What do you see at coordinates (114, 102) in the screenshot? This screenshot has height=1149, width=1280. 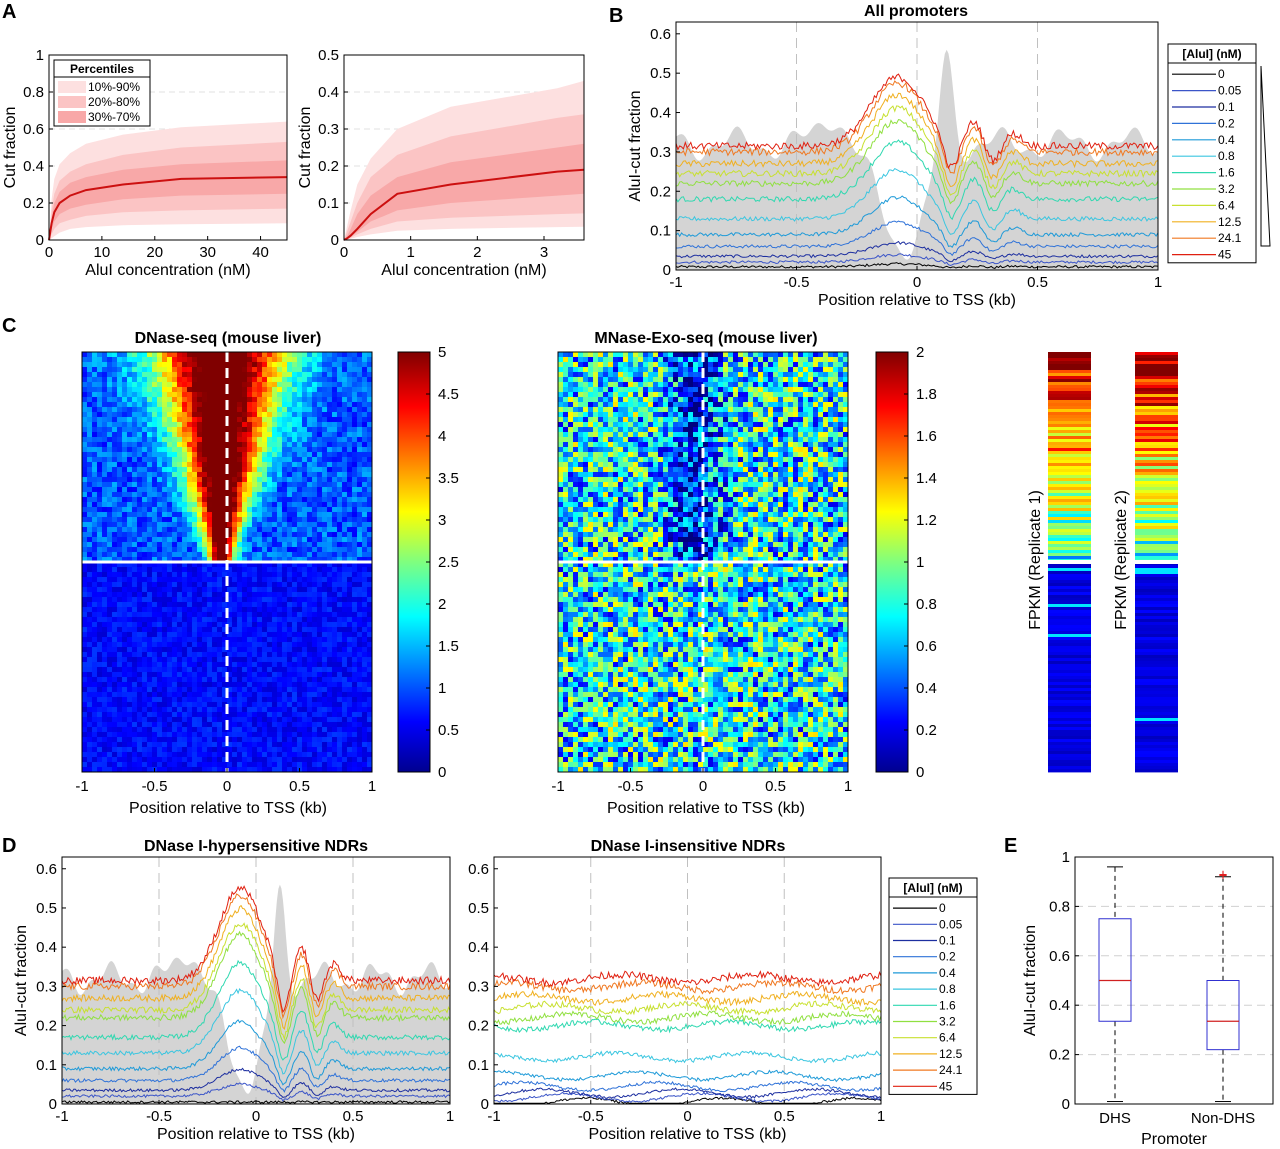 I see `panel-a-left-legend-label: 20%-80%` at bounding box center [114, 102].